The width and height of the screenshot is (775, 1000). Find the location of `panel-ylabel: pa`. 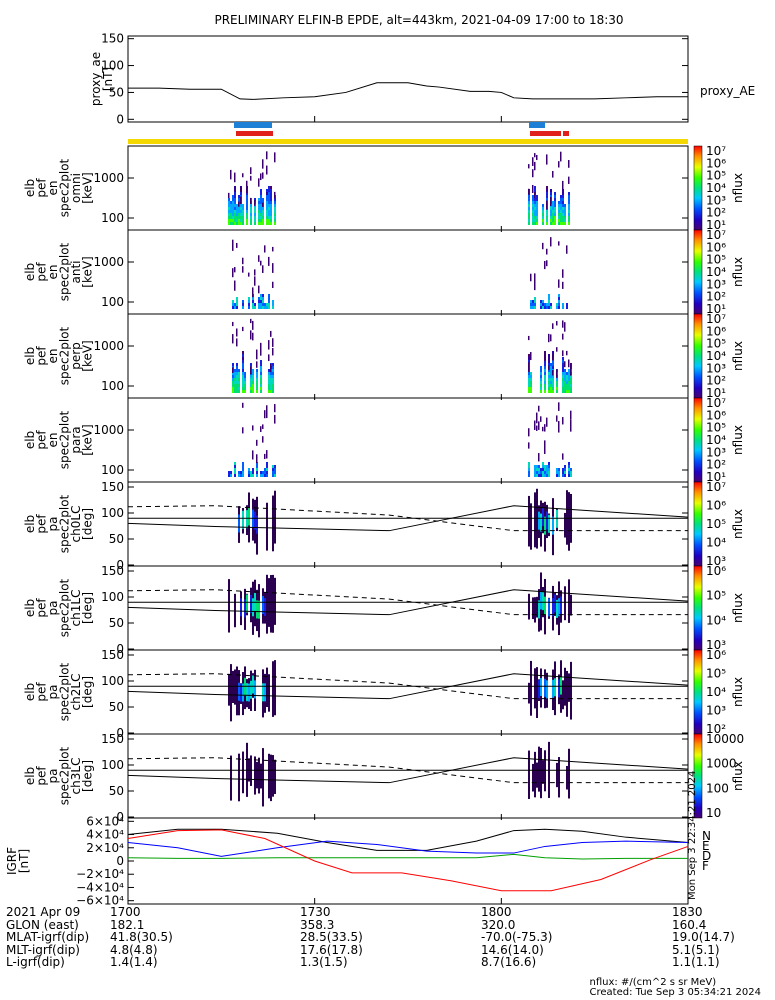

panel-ylabel: pa is located at coordinates (53, 524).